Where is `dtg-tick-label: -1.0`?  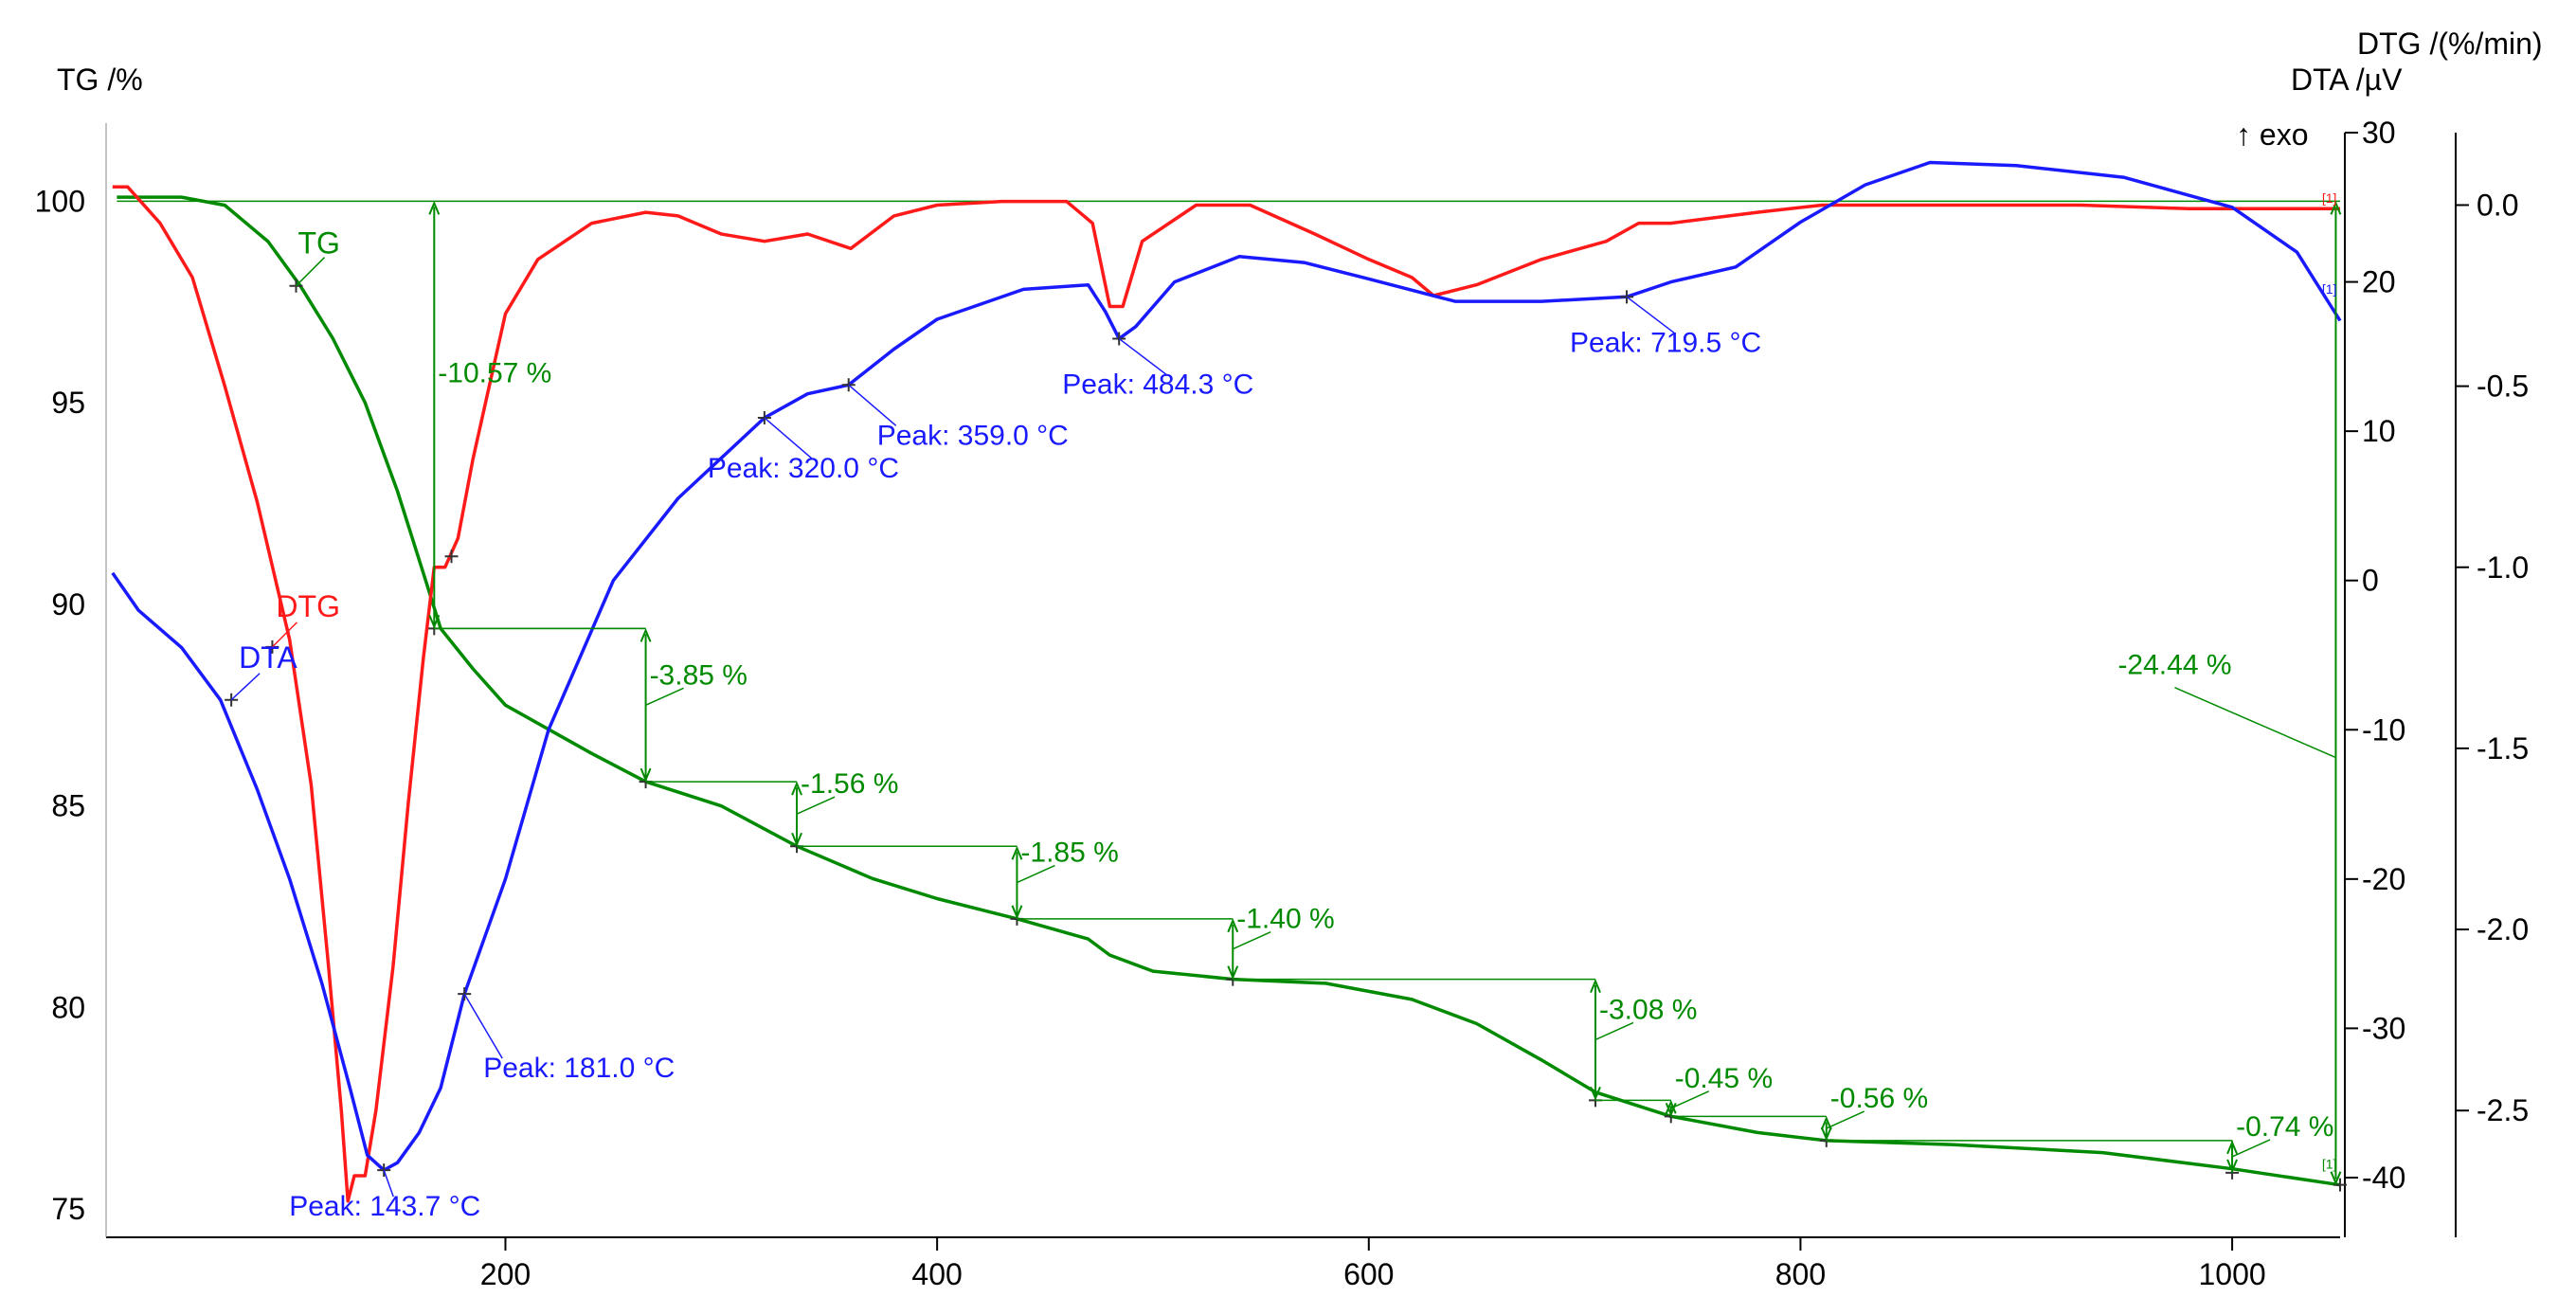 dtg-tick-label: -1.0 is located at coordinates (2503, 567).